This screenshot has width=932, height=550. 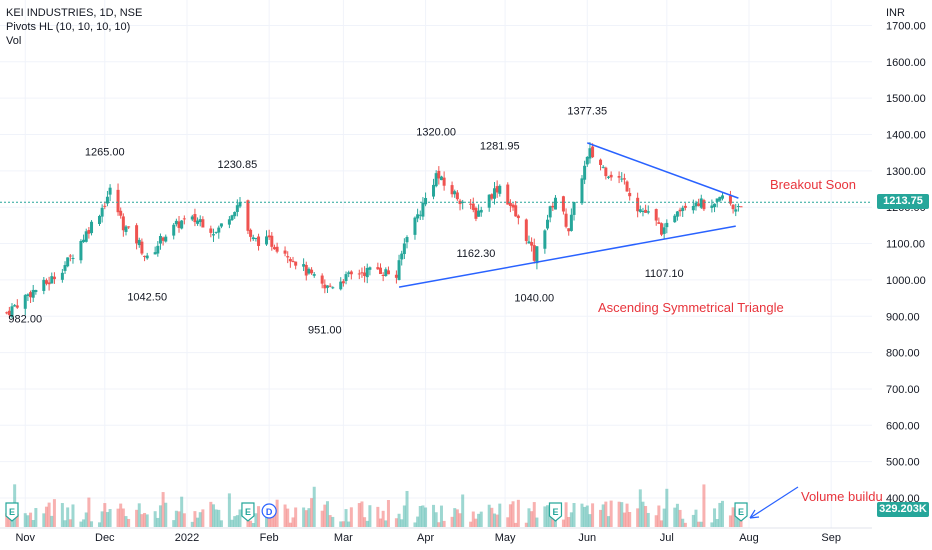 I want to click on price-tick: 700.00, so click(x=903, y=390).